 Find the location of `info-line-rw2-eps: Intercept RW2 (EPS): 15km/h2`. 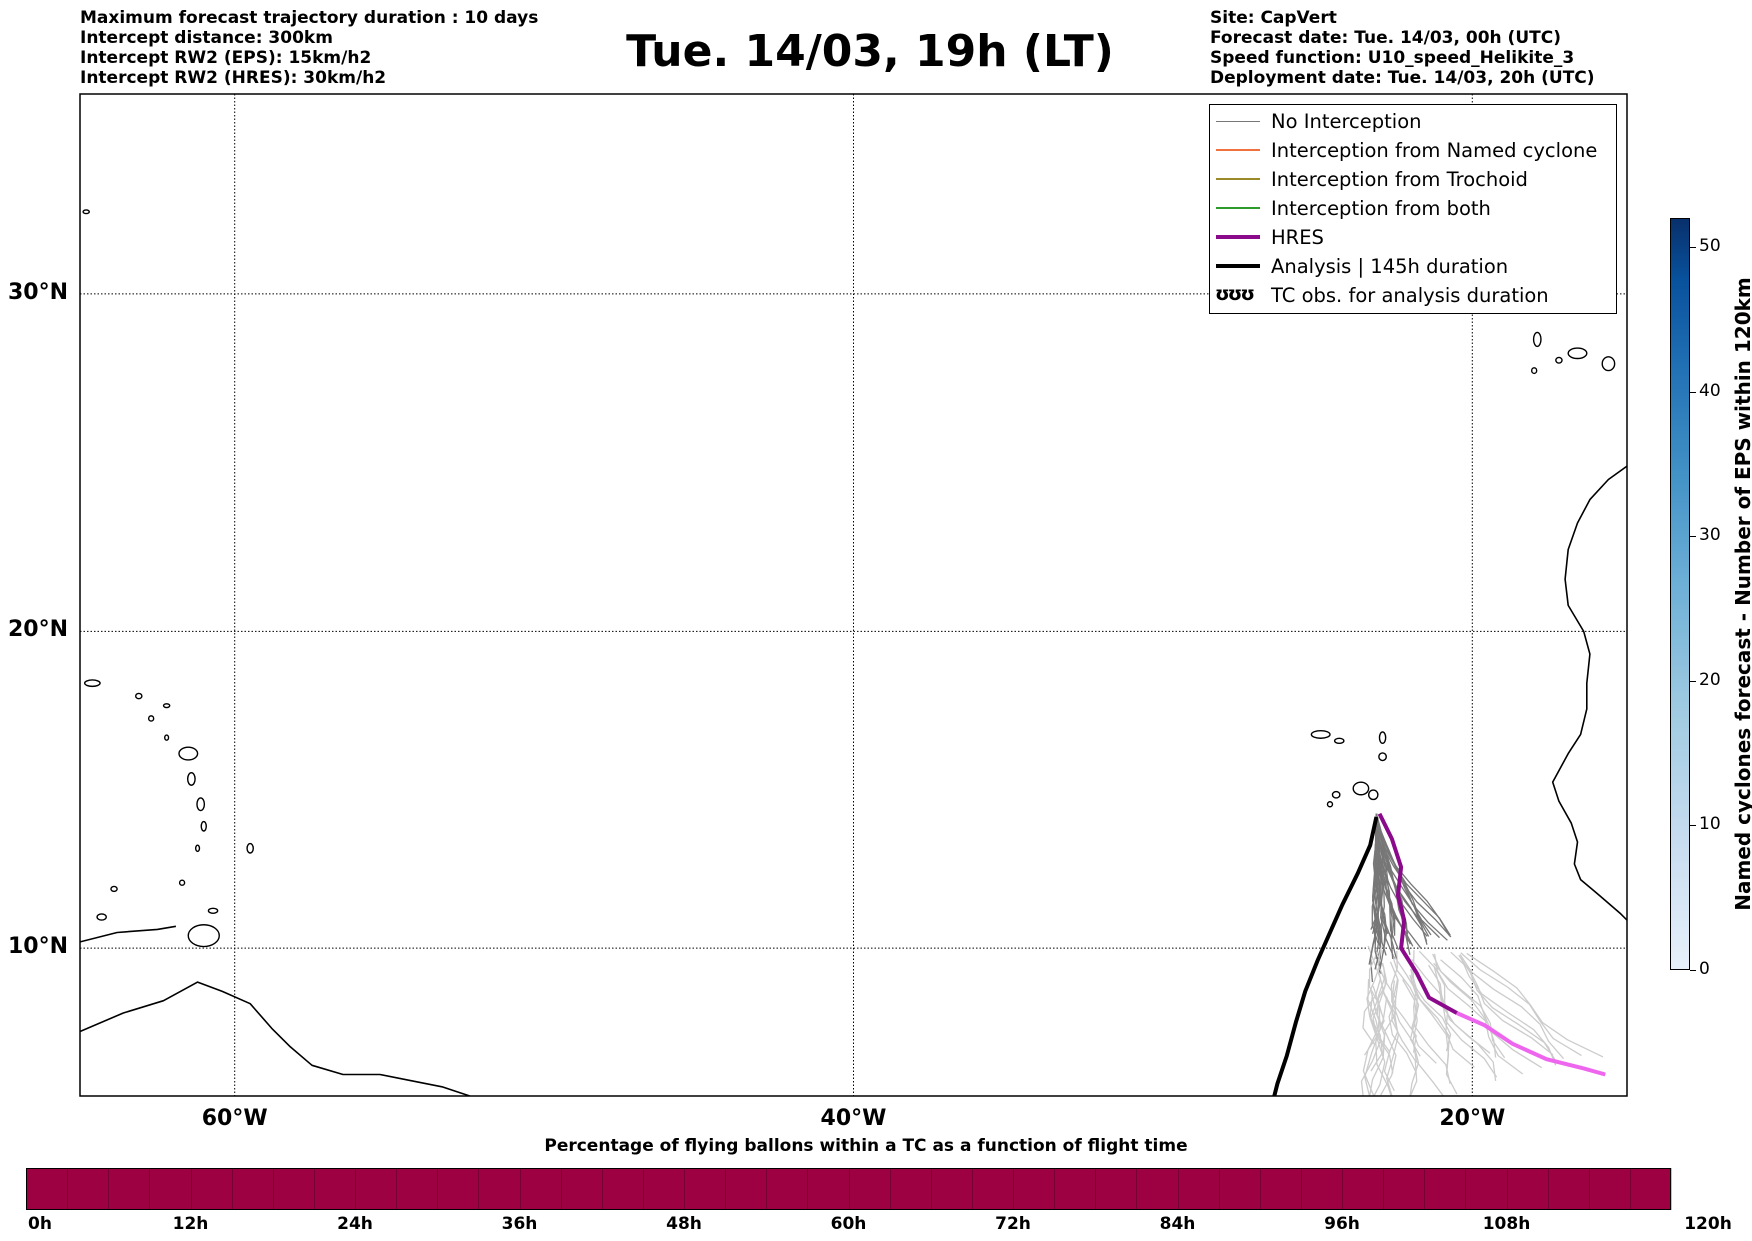

info-line-rw2-eps: Intercept RW2 (EPS): 15km/h2 is located at coordinates (226, 58).